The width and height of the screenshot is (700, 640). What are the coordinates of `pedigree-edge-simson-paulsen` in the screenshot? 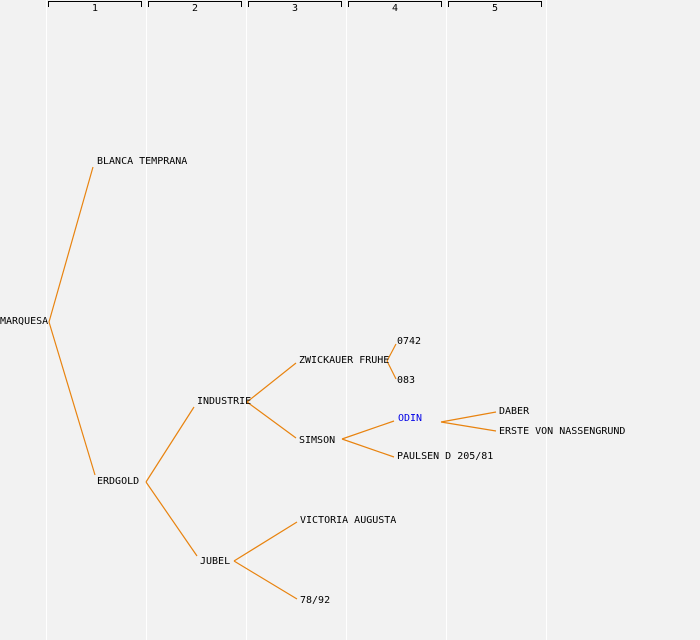 It's located at (368, 448).